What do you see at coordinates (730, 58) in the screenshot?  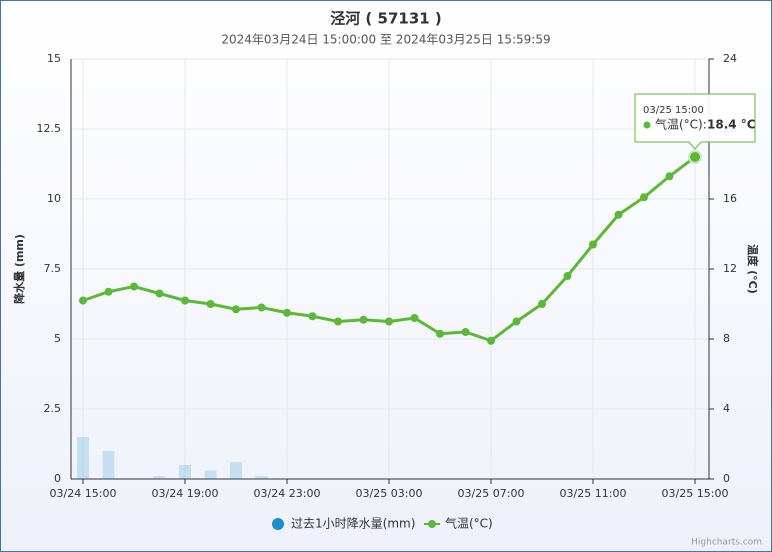 I see `y2-tick-label: 24` at bounding box center [730, 58].